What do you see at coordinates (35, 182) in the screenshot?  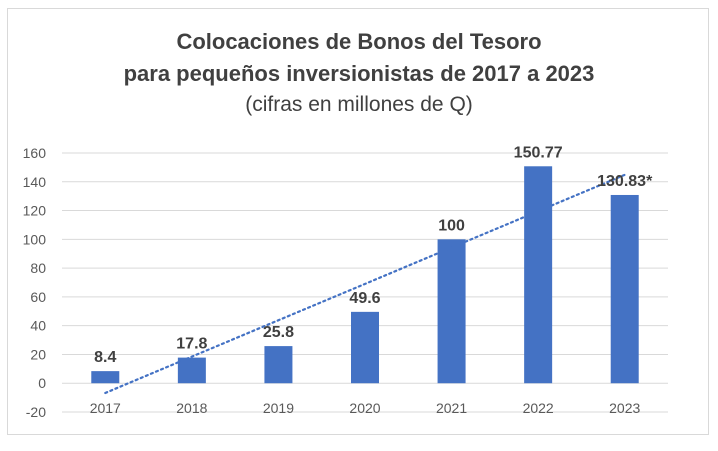 I see `y-tick-label: 140` at bounding box center [35, 182].